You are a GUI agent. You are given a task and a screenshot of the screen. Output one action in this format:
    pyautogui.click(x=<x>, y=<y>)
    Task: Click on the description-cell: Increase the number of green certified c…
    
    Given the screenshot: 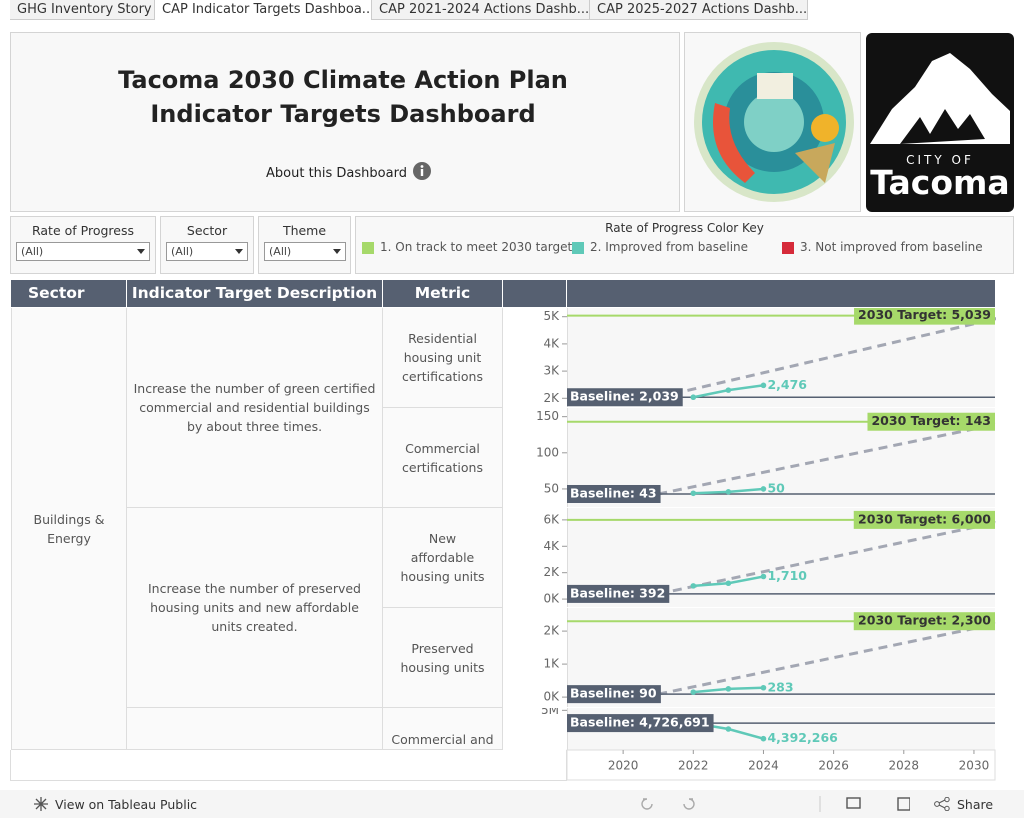 What is the action you would take?
    pyautogui.click(x=255, y=408)
    